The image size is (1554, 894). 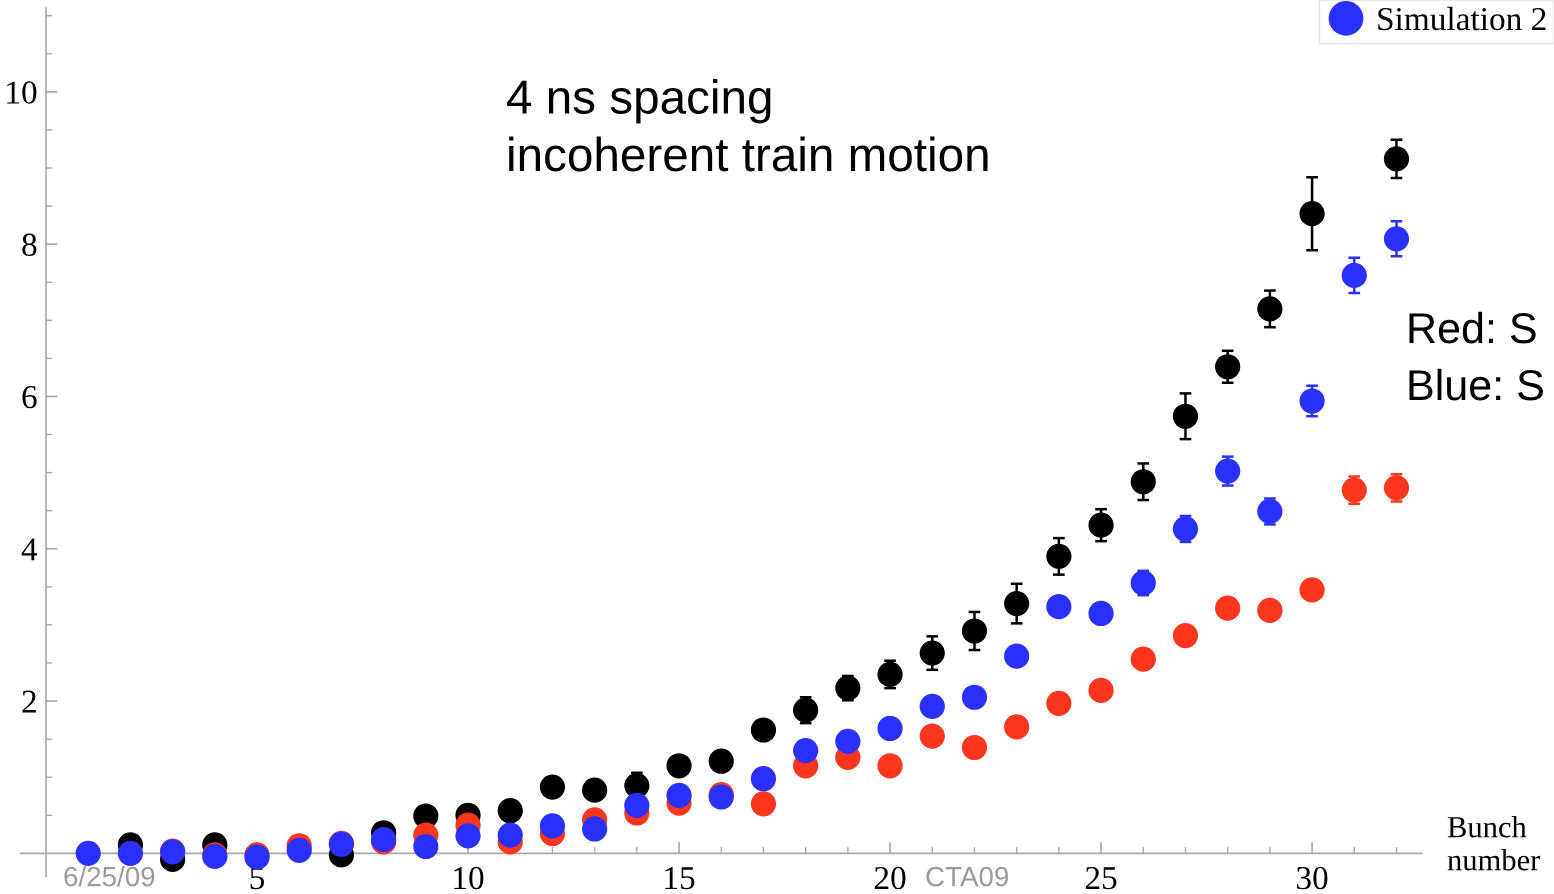 What do you see at coordinates (967, 876) in the screenshot?
I see `annotation: CTA09` at bounding box center [967, 876].